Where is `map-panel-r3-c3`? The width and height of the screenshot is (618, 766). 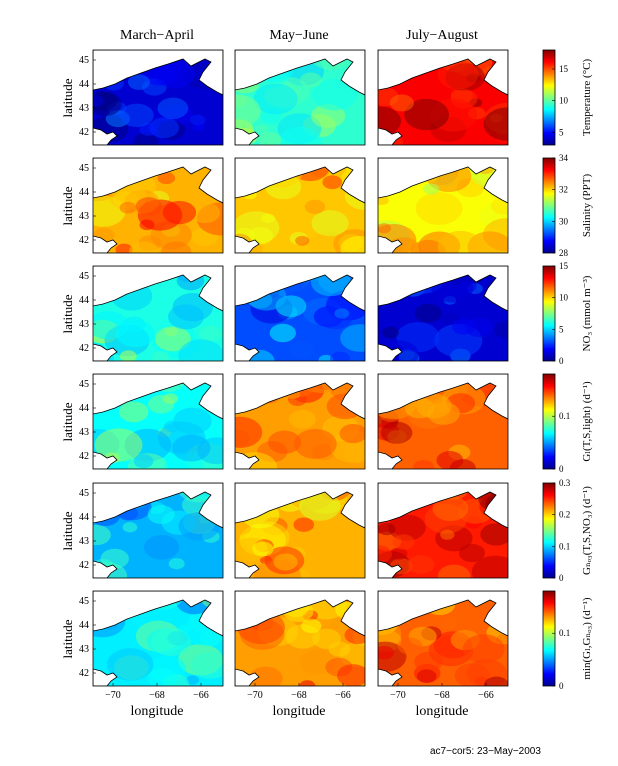 map-panel-r3-c3 is located at coordinates (443, 313).